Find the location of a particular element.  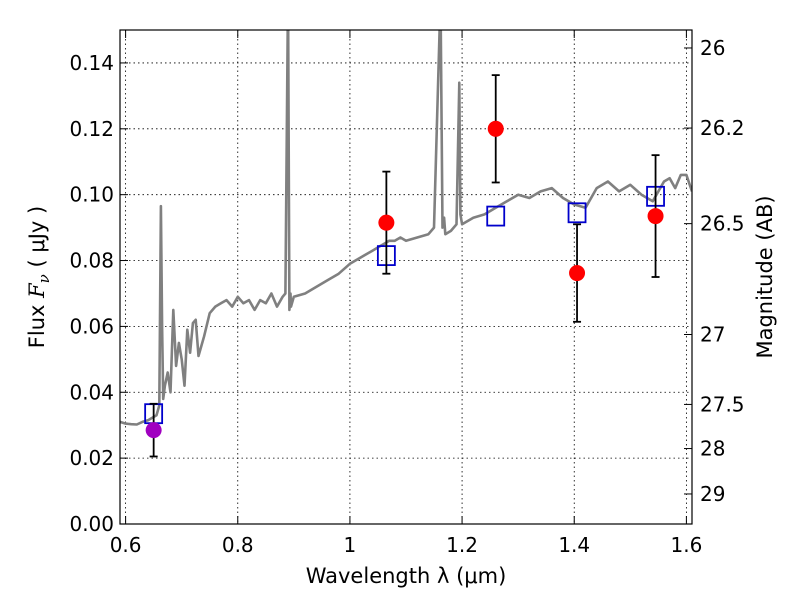

y2-tick-label: 29 is located at coordinates (712, 494).